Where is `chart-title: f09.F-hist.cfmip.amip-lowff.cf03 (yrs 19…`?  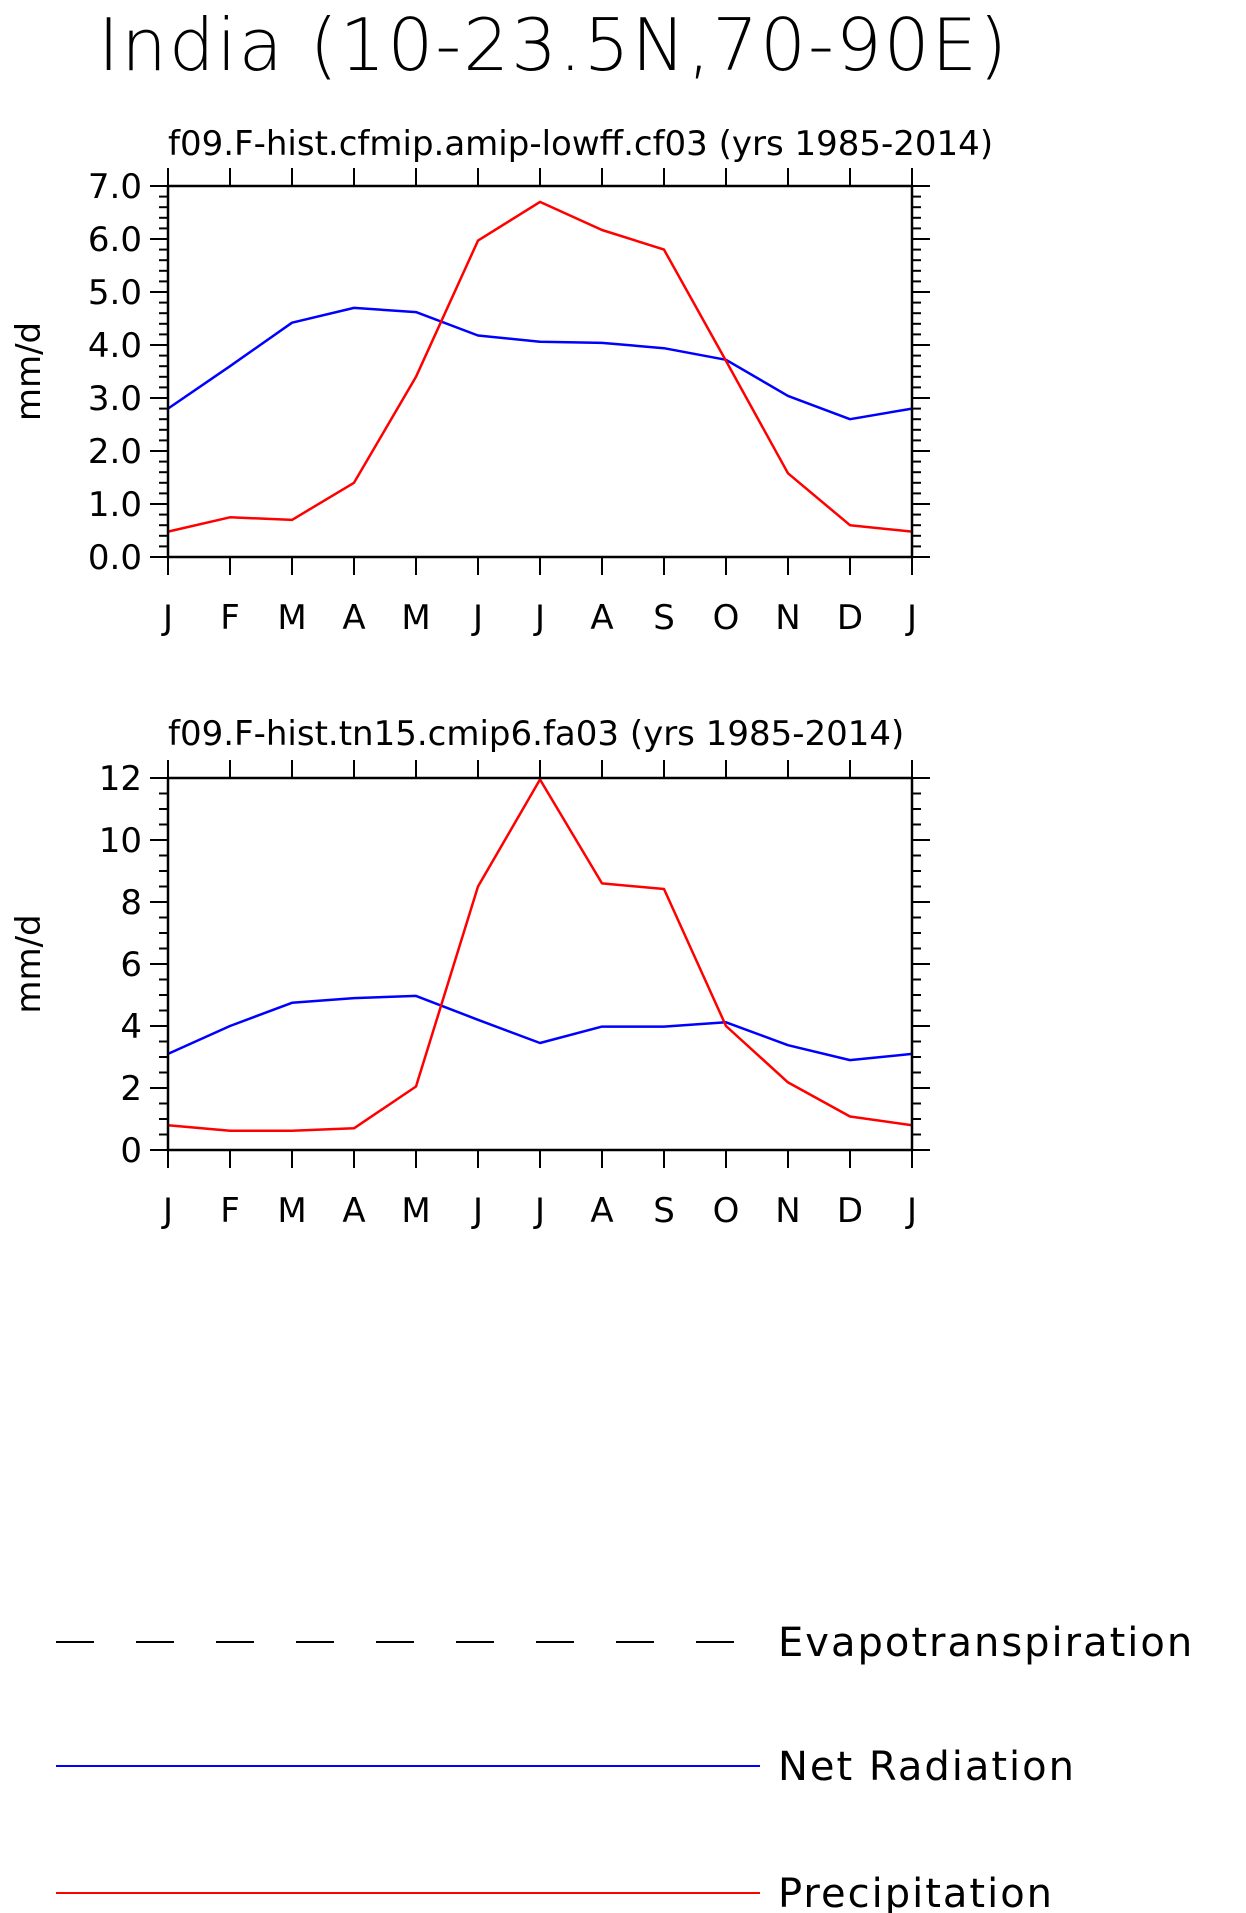
chart-title: f09.F-hist.cfmip.amip-lowff.cf03 (yrs 19… is located at coordinates (580, 144).